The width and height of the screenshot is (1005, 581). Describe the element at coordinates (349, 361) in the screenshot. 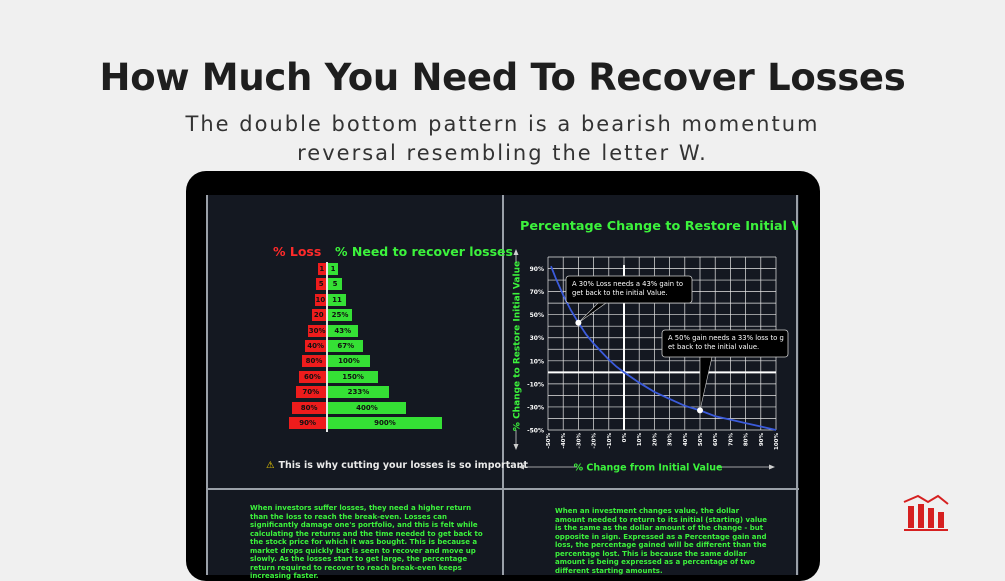

I see `recover-bar: 100%` at that location.